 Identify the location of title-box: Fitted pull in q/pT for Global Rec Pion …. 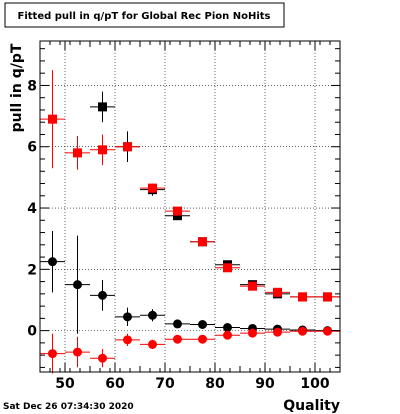
(144, 15).